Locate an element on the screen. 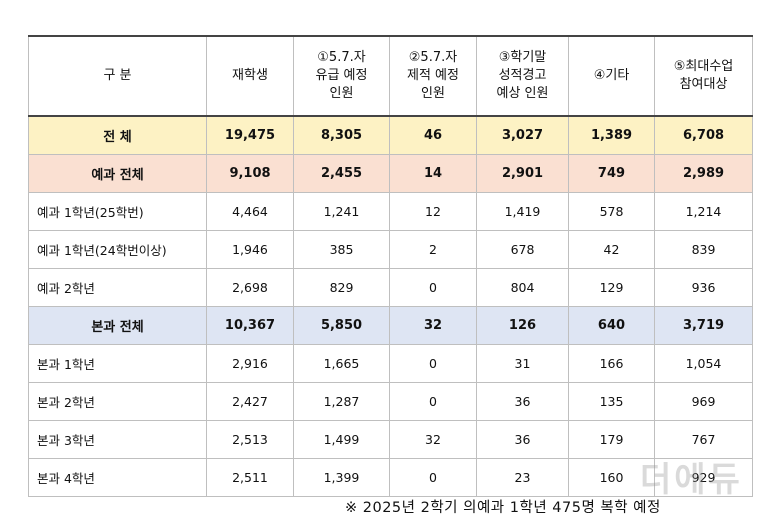 This screenshot has height=523, width=780. header-warning-line1: ③학기말 is located at coordinates (522, 57).